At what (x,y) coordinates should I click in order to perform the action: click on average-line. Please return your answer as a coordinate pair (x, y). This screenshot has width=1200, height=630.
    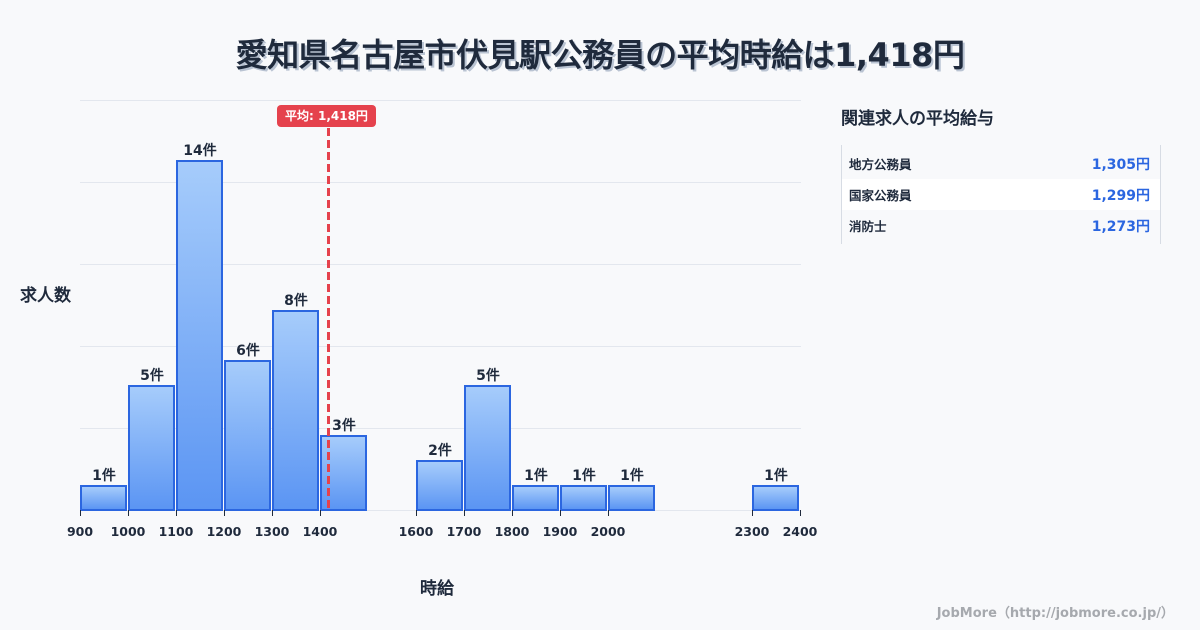
    Looking at the image, I should click on (328, 319).